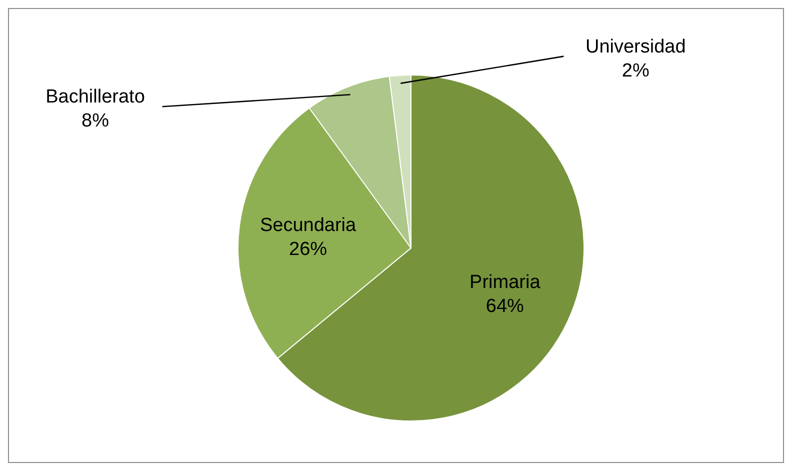  I want to click on data-label: 2%, so click(636, 71).